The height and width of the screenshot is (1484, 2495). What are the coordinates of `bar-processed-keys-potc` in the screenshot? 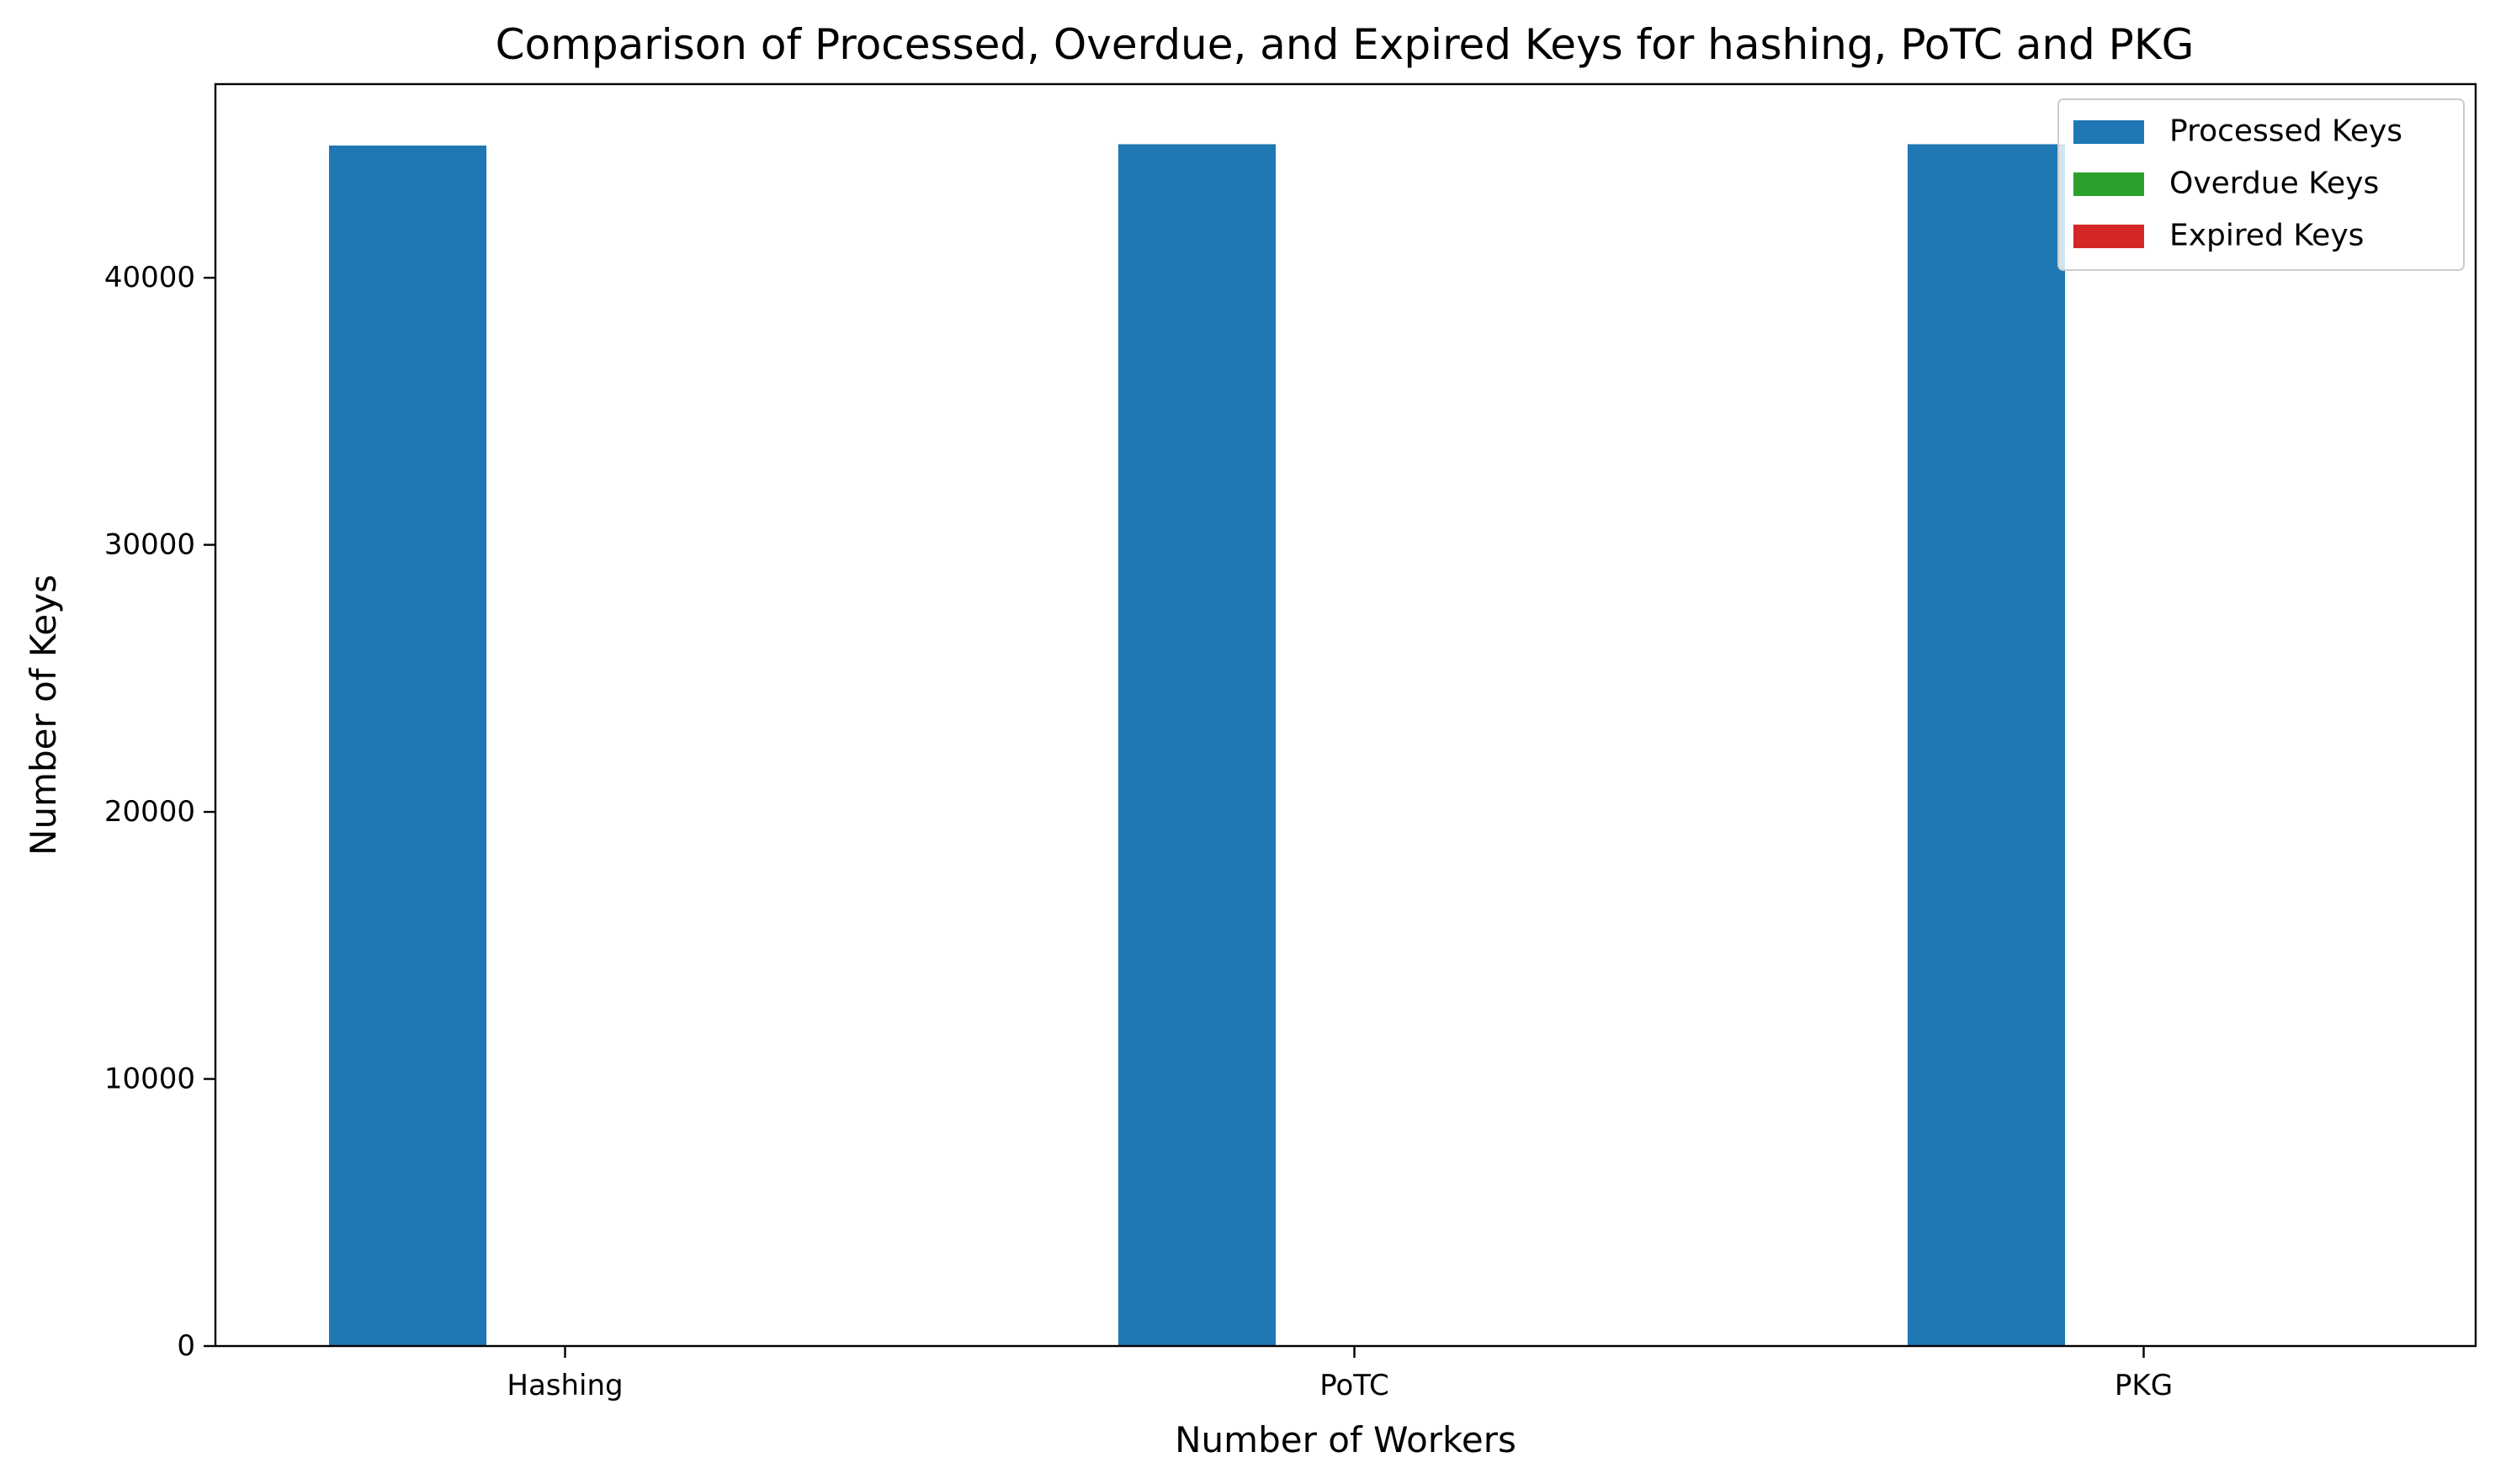 It's located at (1197, 745).